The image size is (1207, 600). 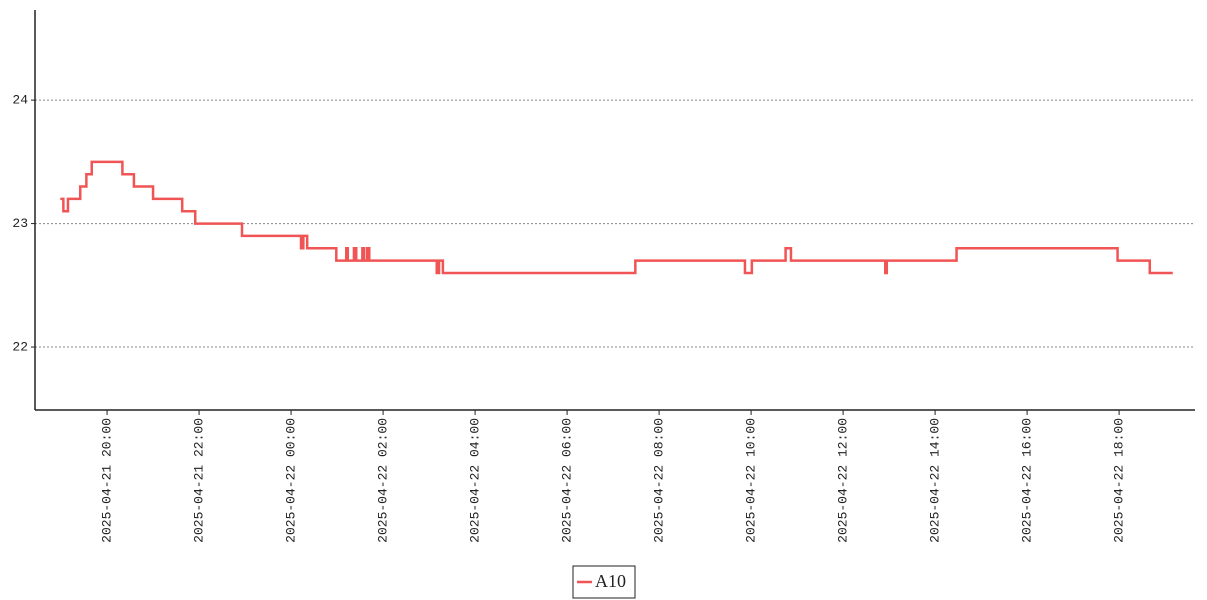 I want to click on y-tick-label: 23, so click(x=20, y=223).